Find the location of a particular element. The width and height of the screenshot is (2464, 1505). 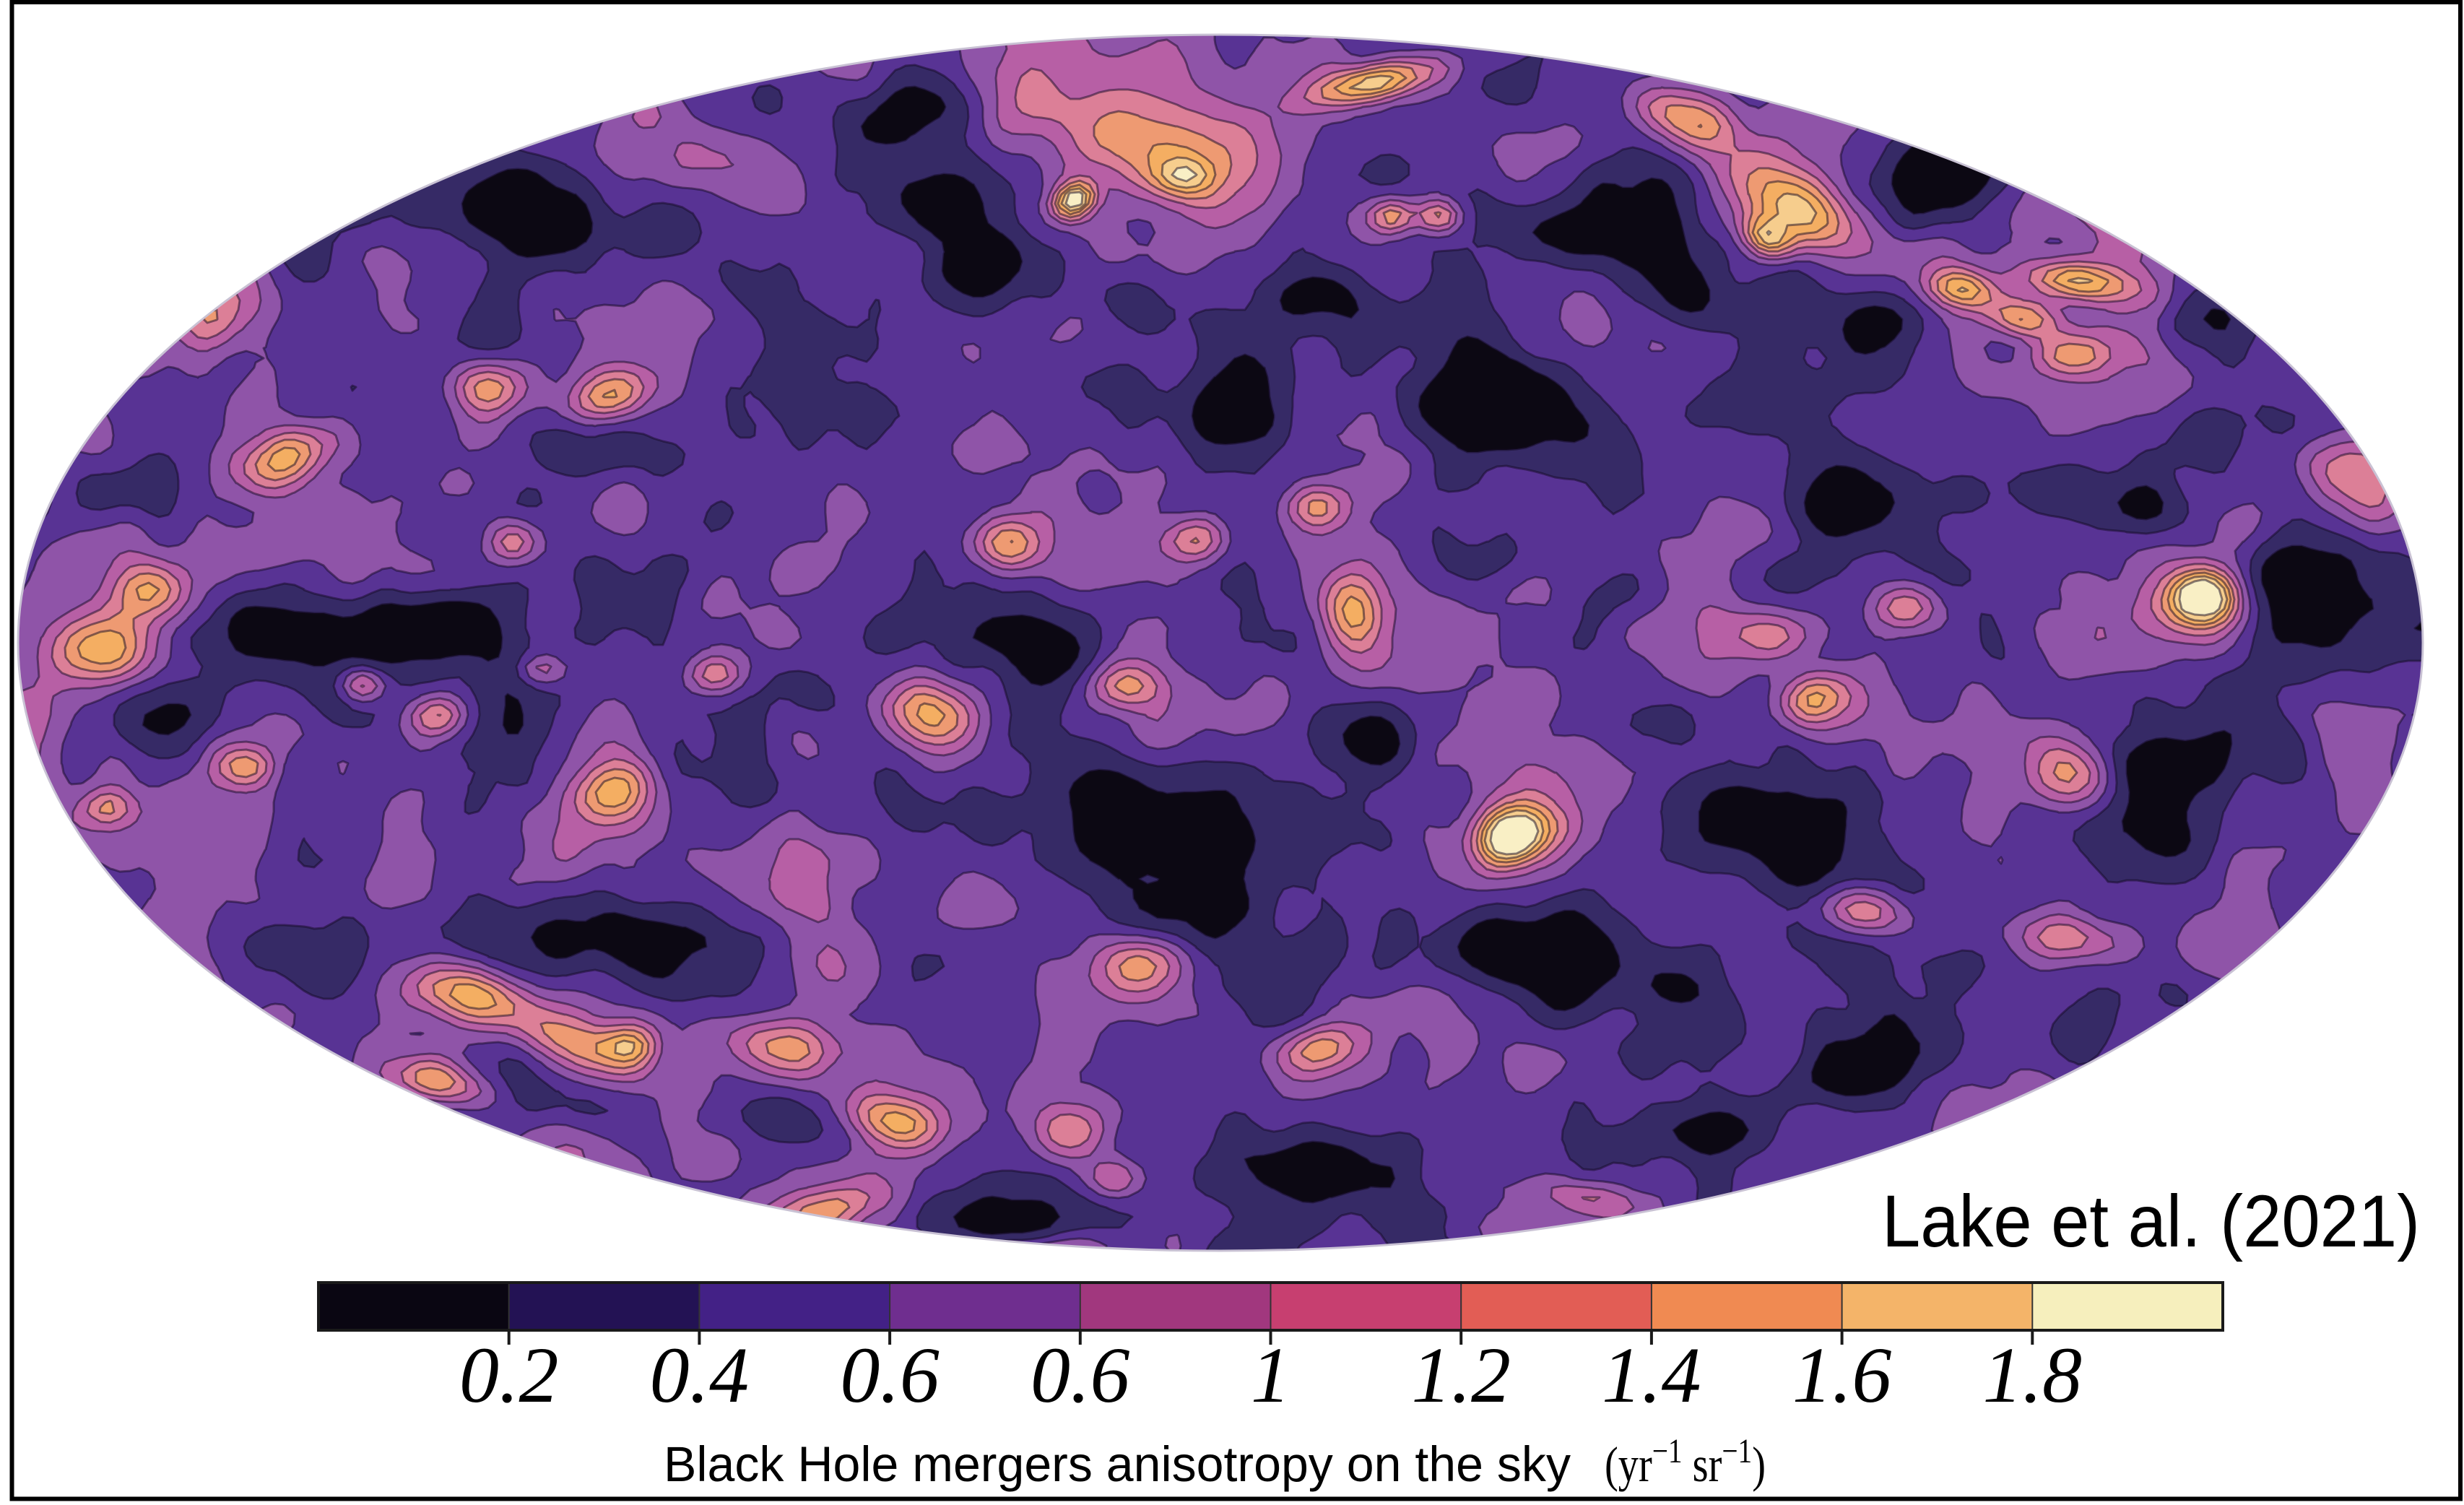

svg-text: 1 is located at coordinates (1270, 1375).